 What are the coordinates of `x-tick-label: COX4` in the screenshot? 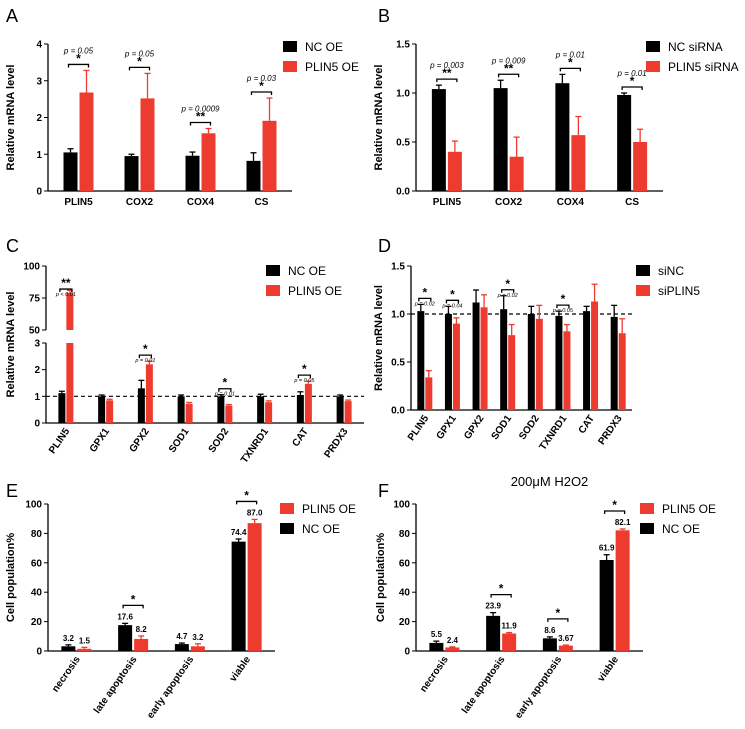 It's located at (201, 202).